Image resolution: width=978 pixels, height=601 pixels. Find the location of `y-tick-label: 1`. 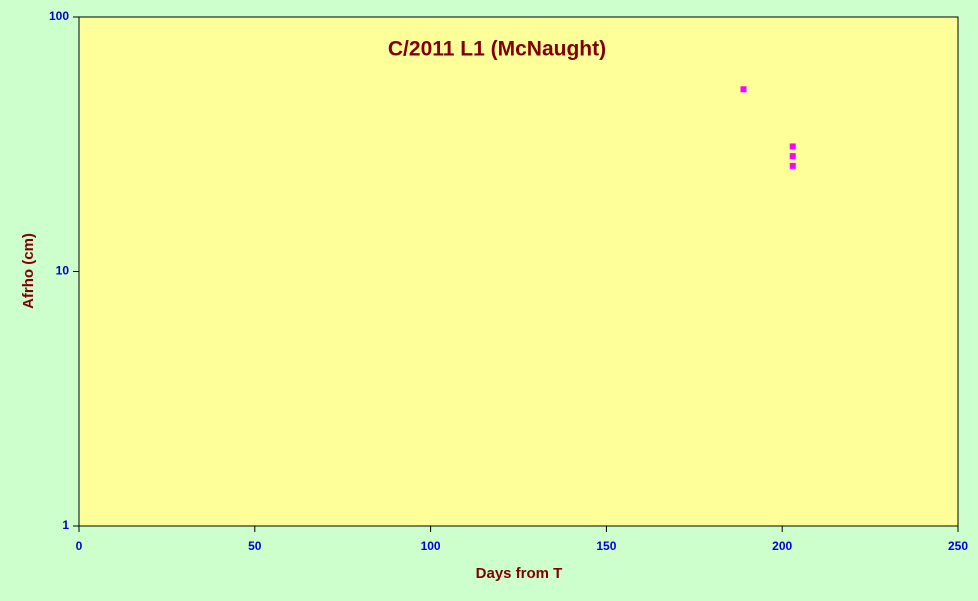

y-tick-label: 1 is located at coordinates (65, 525).